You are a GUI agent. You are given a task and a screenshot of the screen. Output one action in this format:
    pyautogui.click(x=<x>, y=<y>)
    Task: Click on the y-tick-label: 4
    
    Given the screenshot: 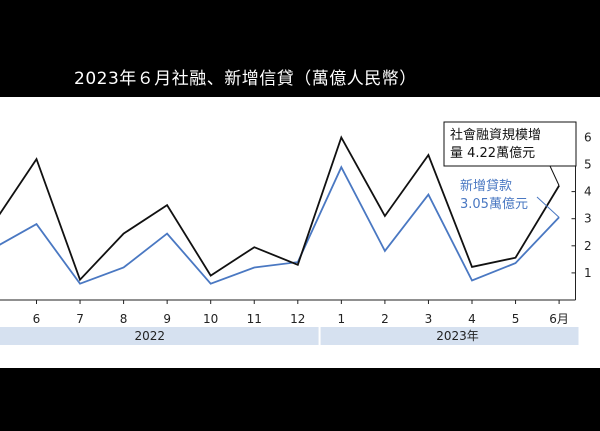 What is the action you would take?
    pyautogui.click(x=588, y=192)
    